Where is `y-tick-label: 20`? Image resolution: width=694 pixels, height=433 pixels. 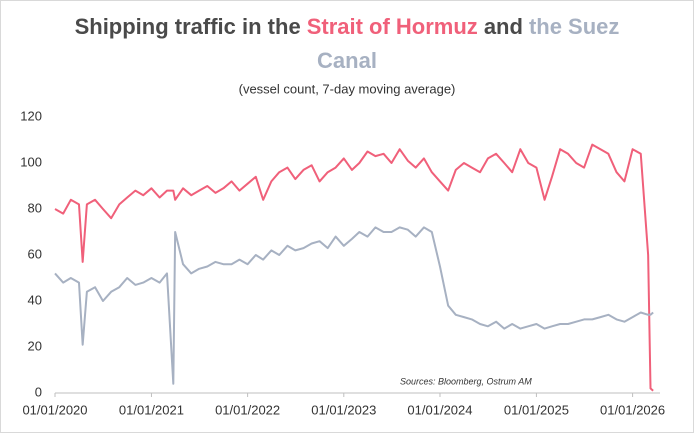 y-tick-label: 20 is located at coordinates (35, 345).